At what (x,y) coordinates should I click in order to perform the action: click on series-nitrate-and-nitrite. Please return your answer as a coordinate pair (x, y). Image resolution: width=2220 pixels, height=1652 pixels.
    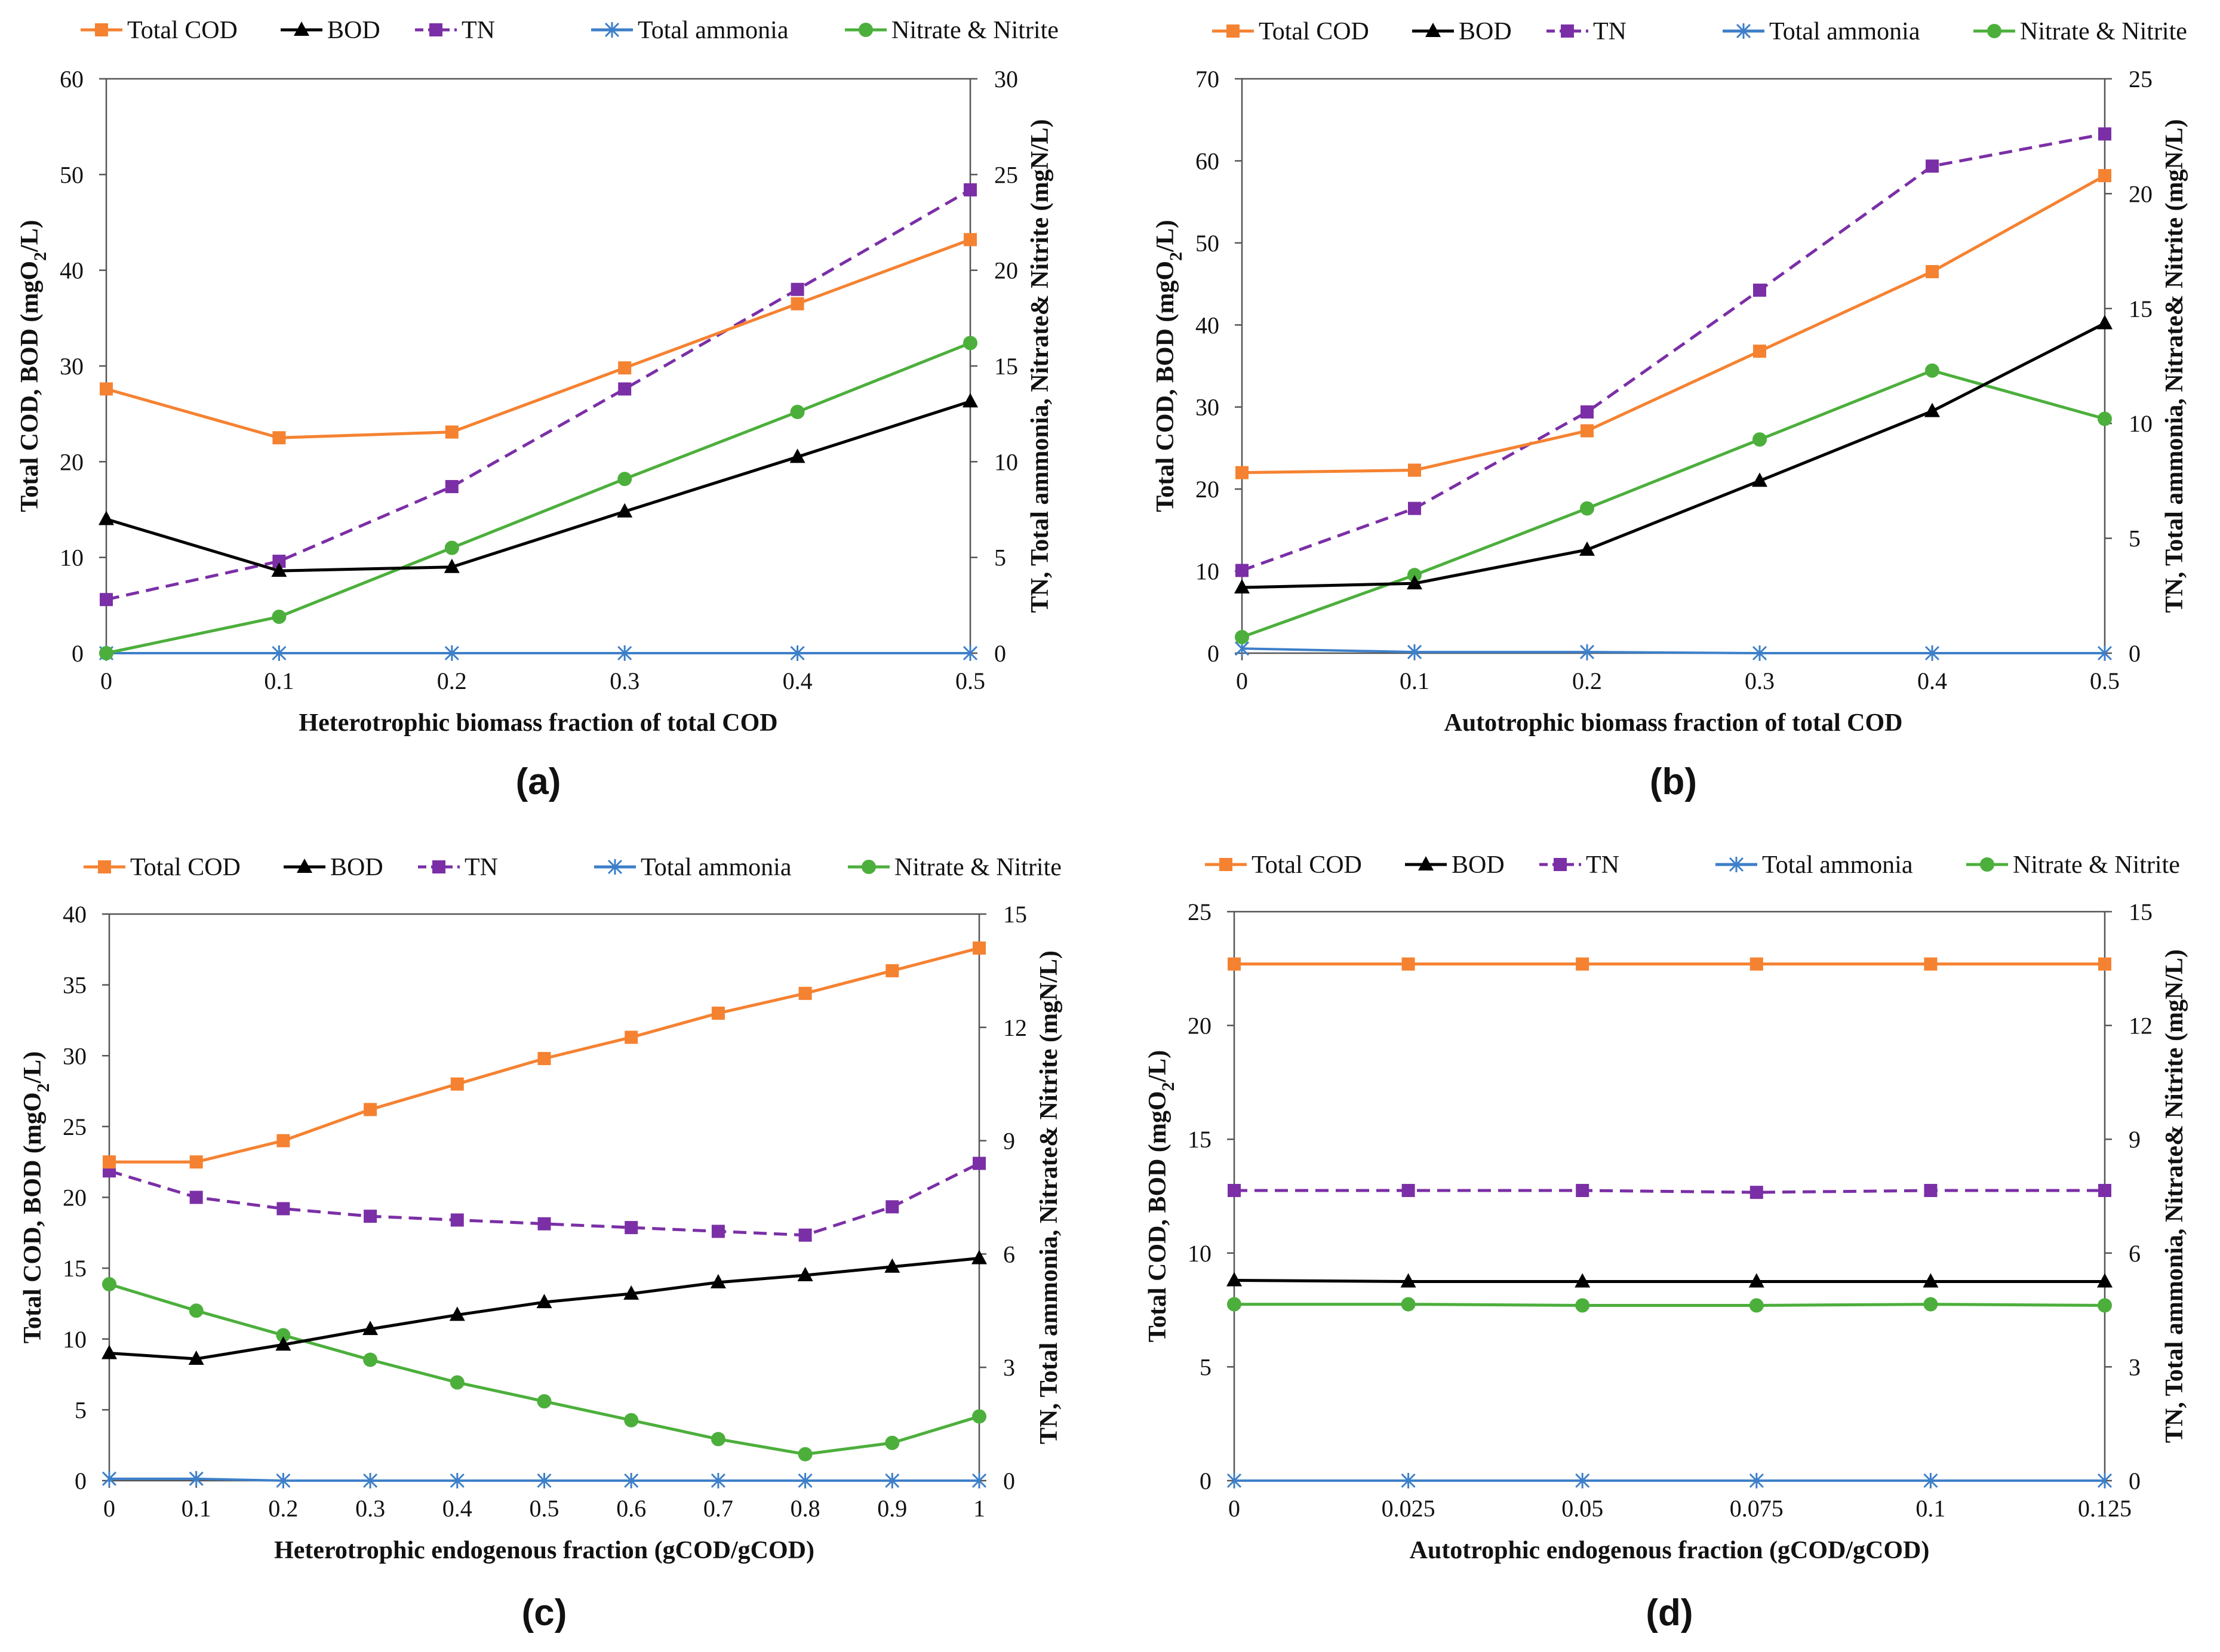
    Looking at the image, I should click on (544, 1370).